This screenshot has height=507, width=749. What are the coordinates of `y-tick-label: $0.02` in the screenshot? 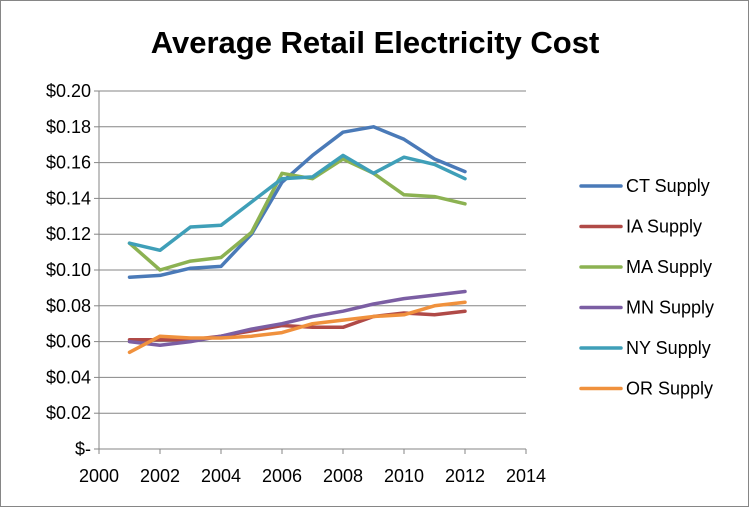 It's located at (68, 413).